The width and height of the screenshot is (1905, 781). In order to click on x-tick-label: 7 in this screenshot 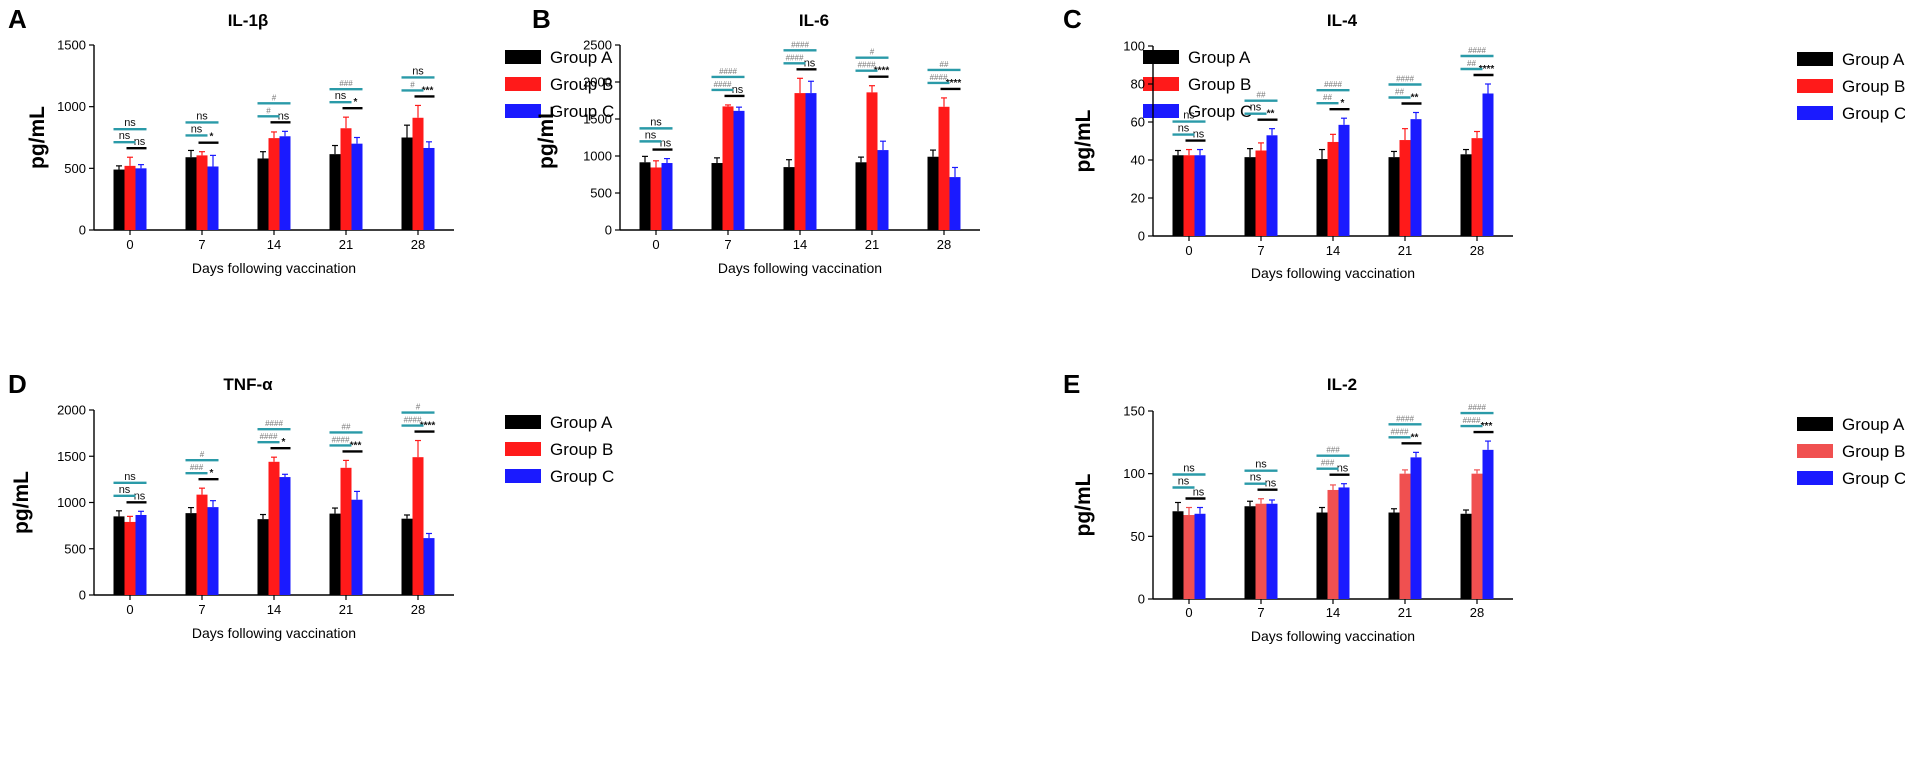, I will do `click(1260, 250)`.